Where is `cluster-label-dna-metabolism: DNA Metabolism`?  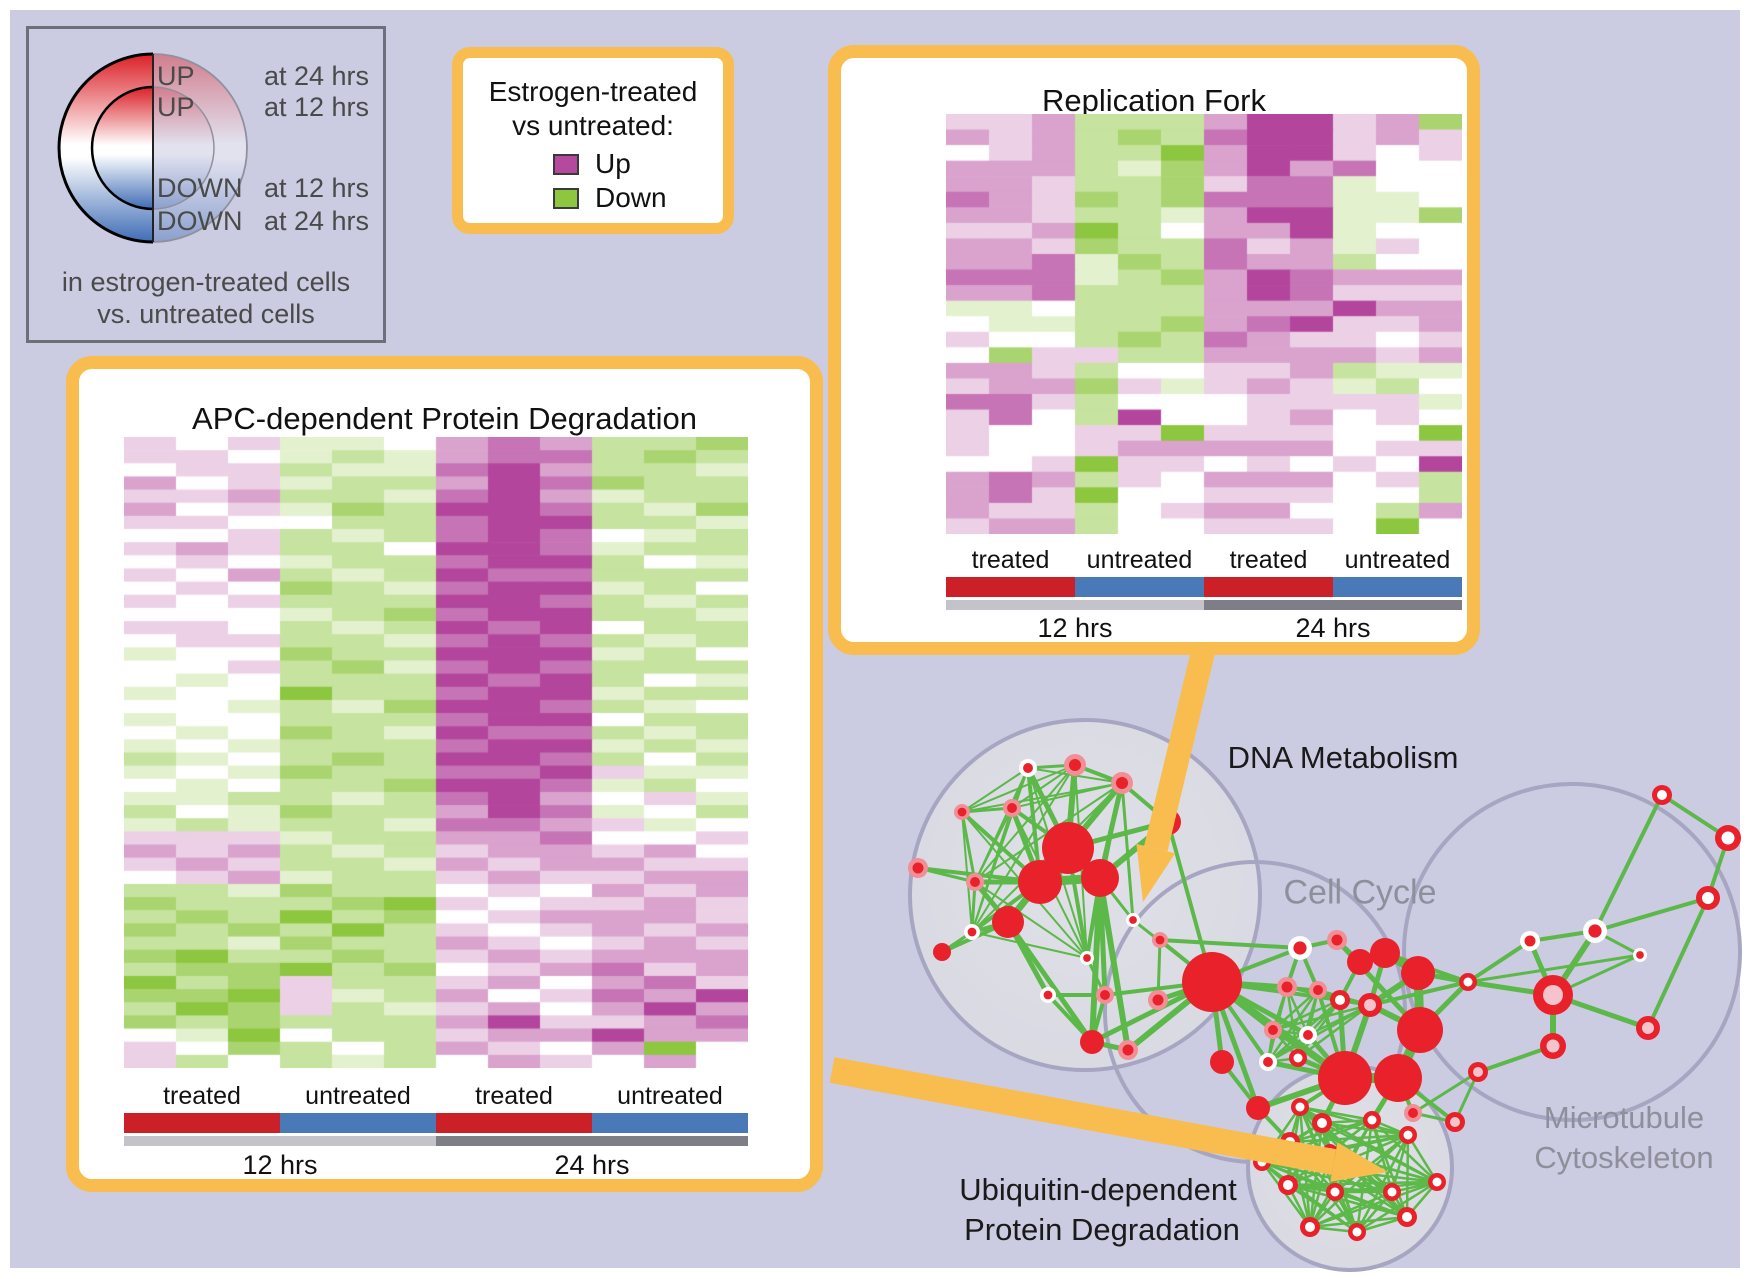 cluster-label-dna-metabolism: DNA Metabolism is located at coordinates (1343, 757).